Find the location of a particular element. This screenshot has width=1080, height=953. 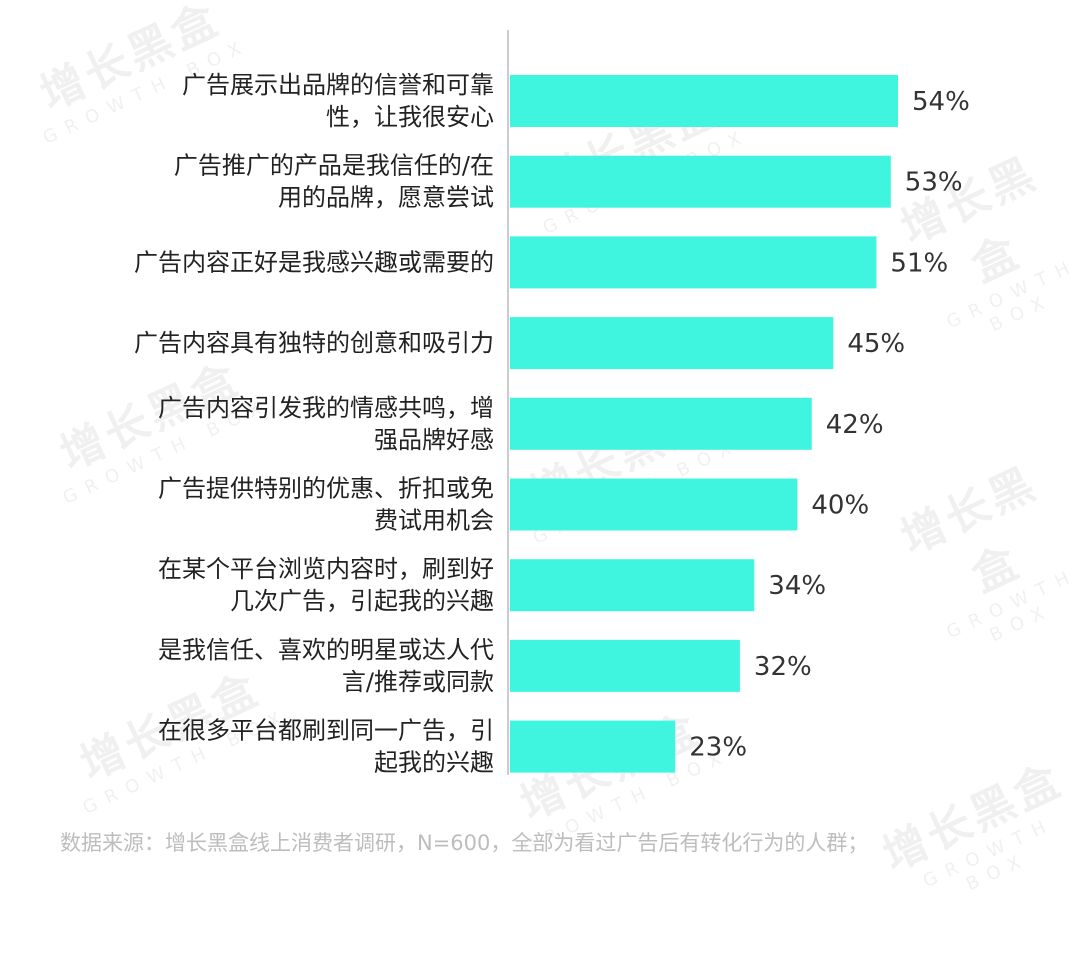

category-label: 用的品牌，愿意尝试 is located at coordinates (386, 198).